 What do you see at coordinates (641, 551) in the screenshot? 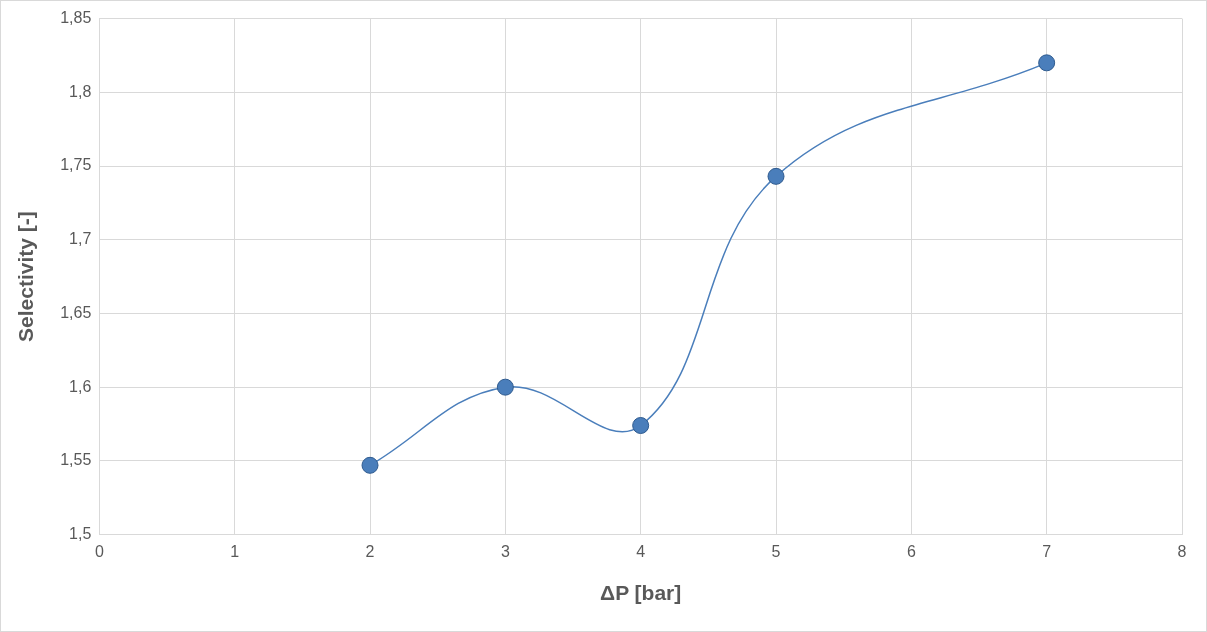
I see `x-tick-label: 4` at bounding box center [641, 551].